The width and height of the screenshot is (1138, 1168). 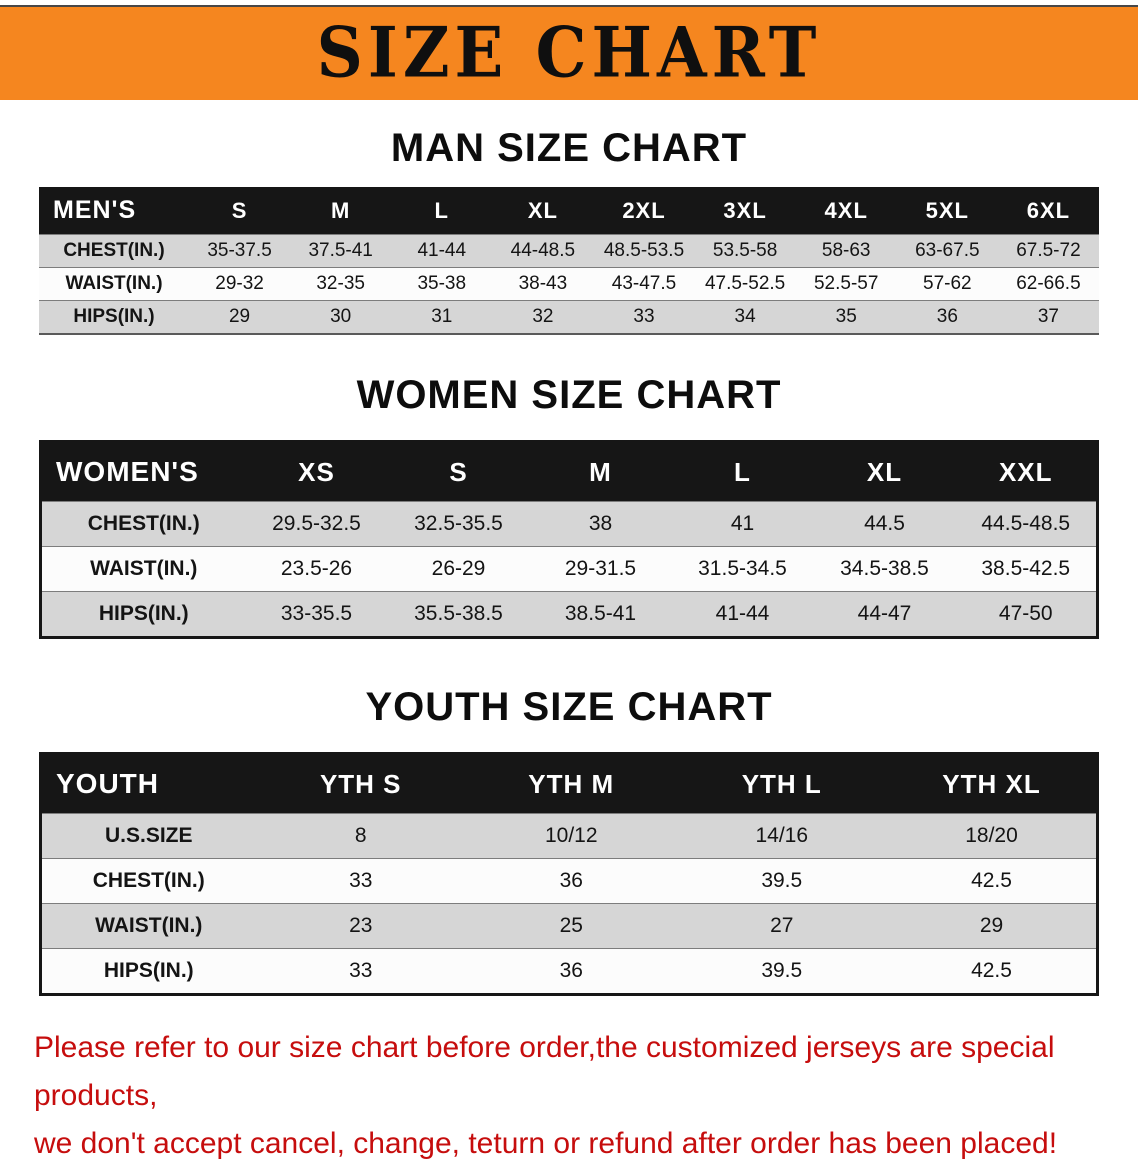 I want to click on value-cell: 35-38, so click(x=442, y=284).